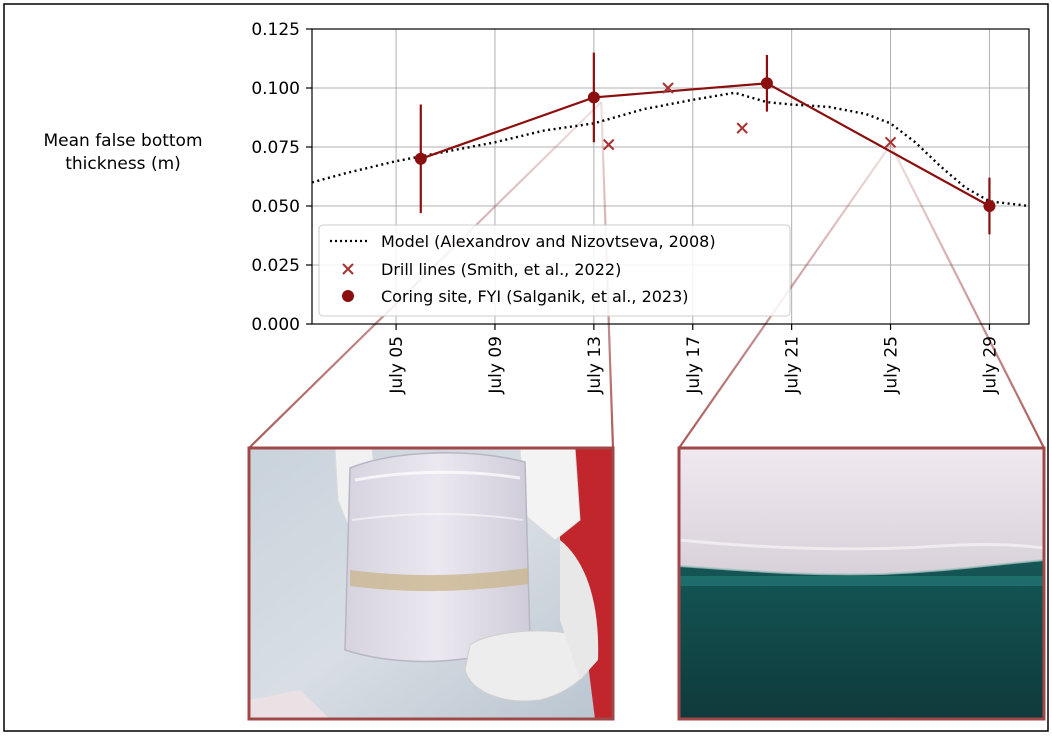 Image resolution: width=1052 pixels, height=739 pixels. I want to click on coring-line, so click(705, 144).